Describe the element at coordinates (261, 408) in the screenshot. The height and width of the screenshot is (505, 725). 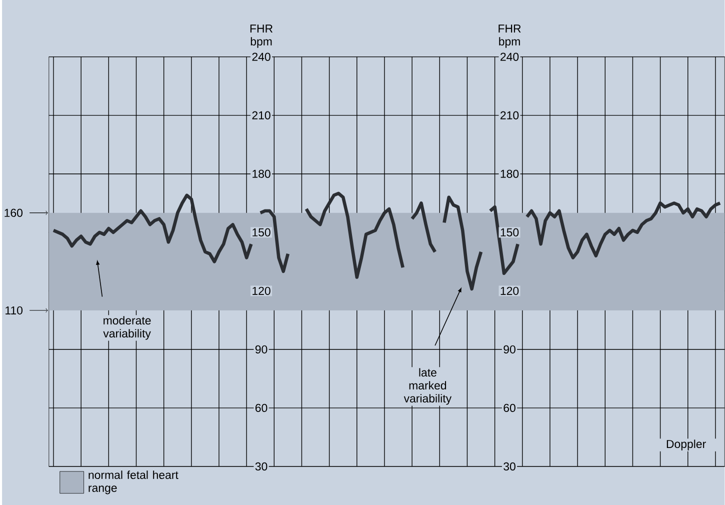
I see `y2-tick-label: 60` at that location.